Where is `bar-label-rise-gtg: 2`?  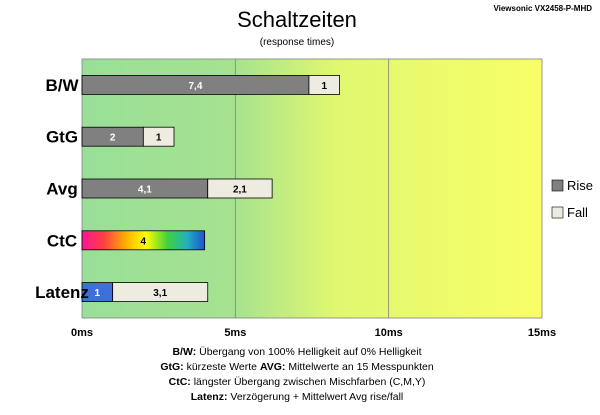 bar-label-rise-gtg: 2 is located at coordinates (113, 138).